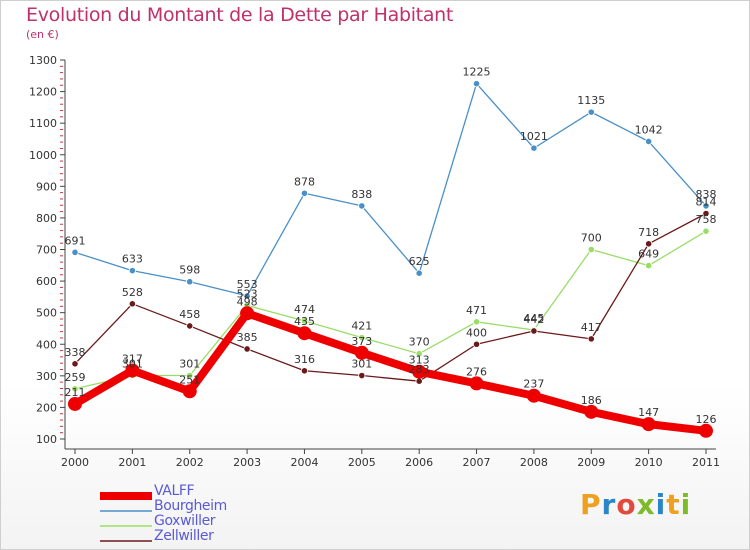 The height and width of the screenshot is (550, 750). I want to click on data-label-bourgheim-2002: 598, so click(189, 270).